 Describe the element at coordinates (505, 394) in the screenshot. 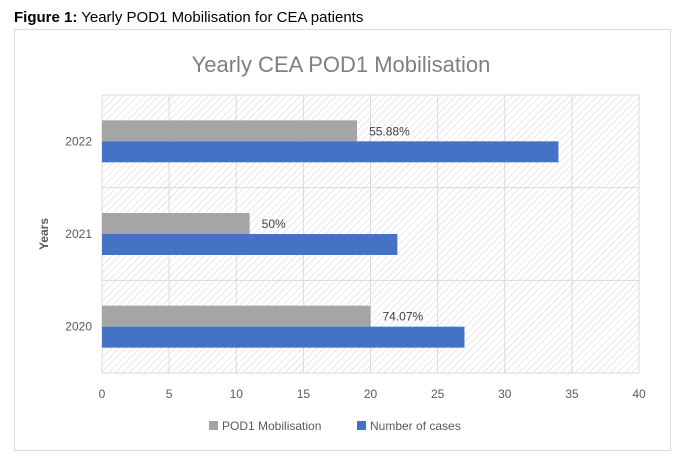

I see `x-tick-label: 30` at that location.